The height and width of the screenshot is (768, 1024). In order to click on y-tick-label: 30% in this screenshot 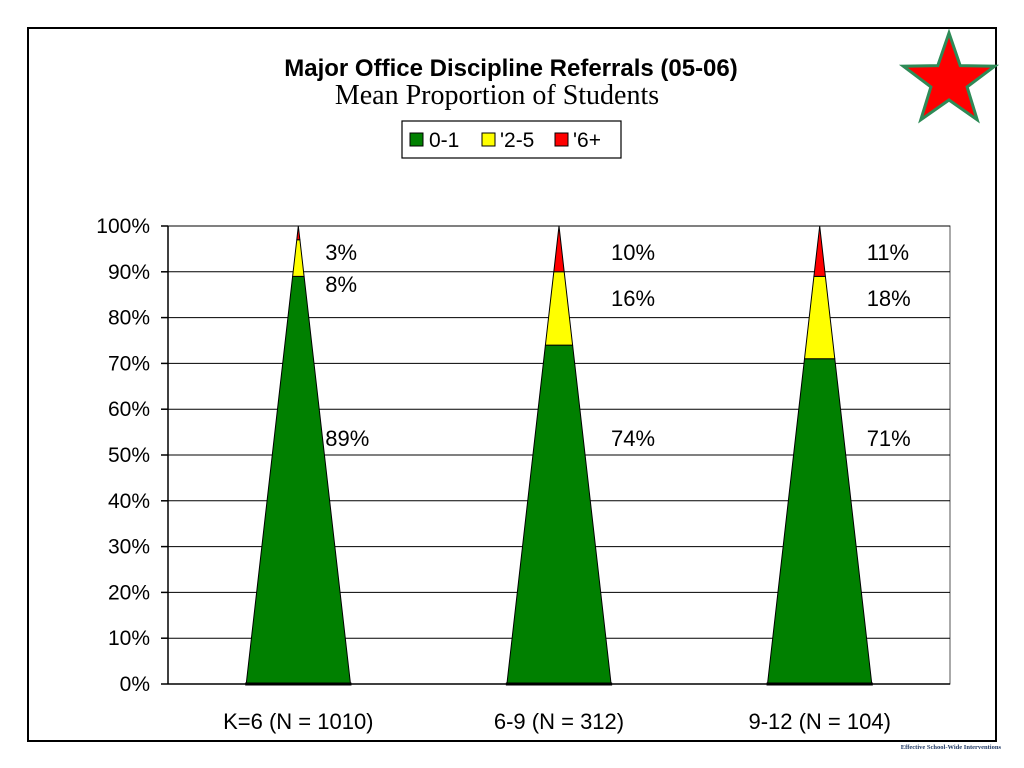, I will do `click(129, 547)`.